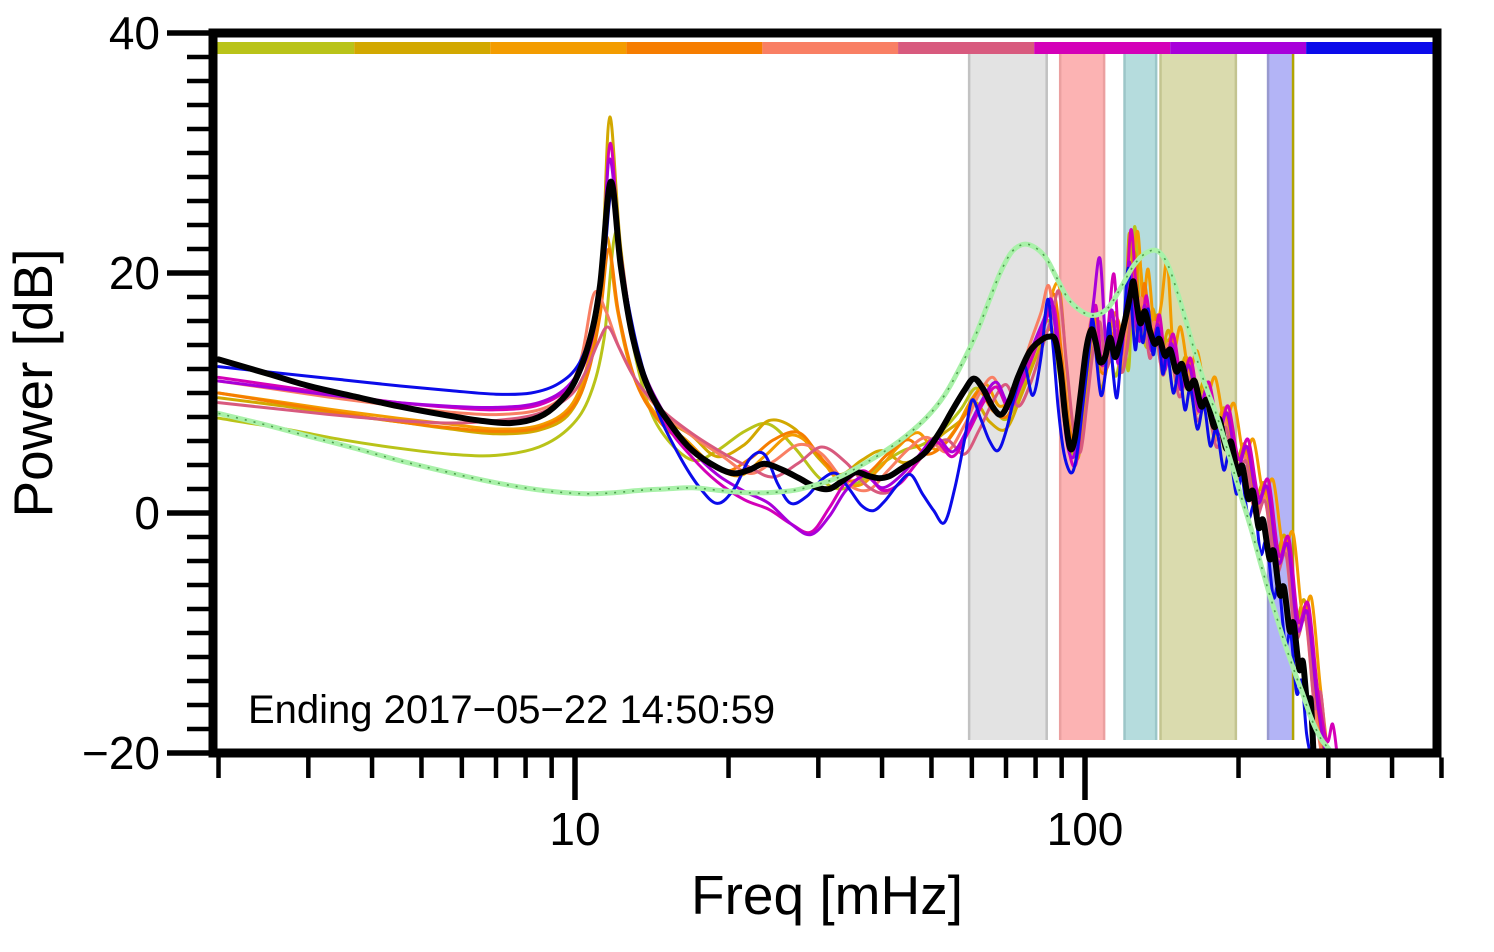  I want to click on y-tick-label: 20, so click(134, 273).